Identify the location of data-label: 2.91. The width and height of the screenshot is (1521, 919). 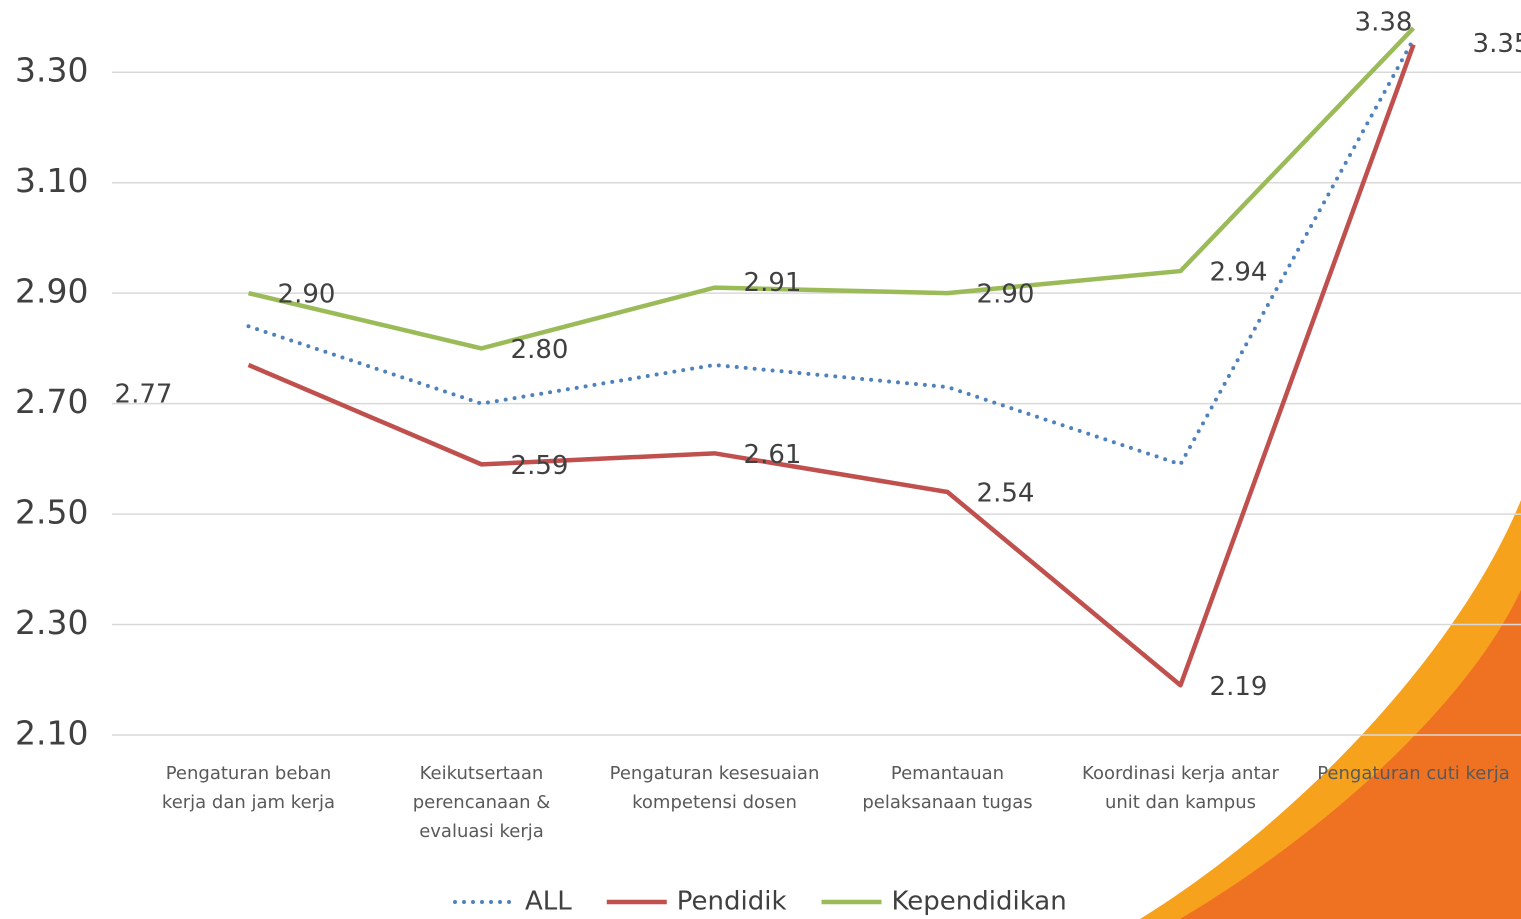
(773, 283).